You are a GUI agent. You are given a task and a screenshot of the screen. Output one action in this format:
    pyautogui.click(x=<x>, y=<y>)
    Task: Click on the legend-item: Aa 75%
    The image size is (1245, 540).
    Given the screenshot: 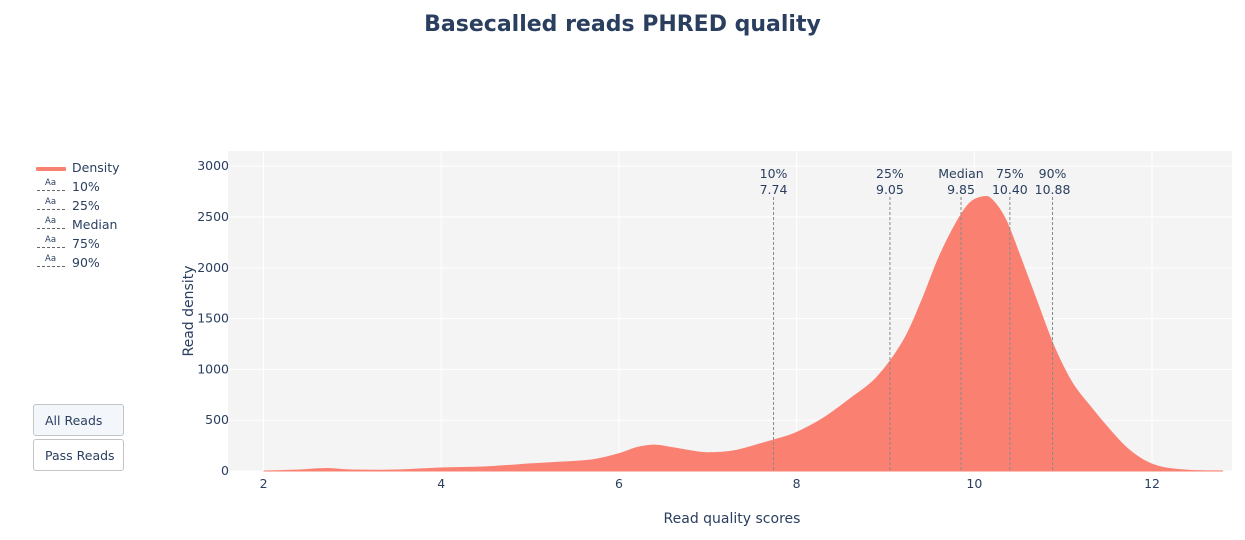 What is the action you would take?
    pyautogui.click(x=78, y=243)
    